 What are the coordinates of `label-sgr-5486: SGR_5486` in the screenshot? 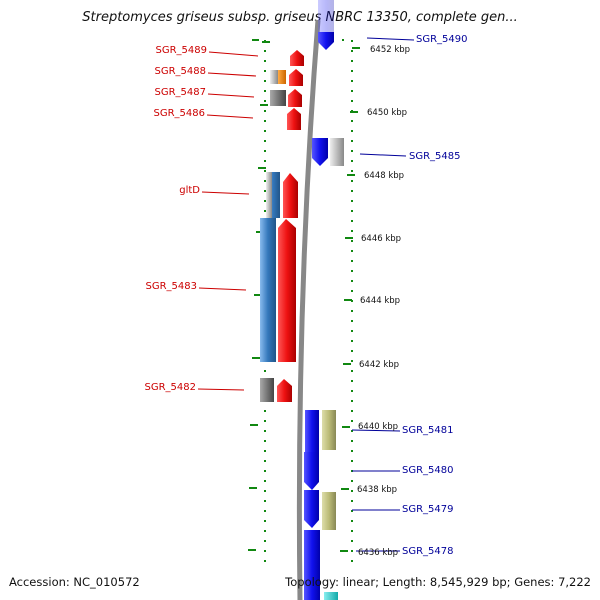 It's located at (180, 113).